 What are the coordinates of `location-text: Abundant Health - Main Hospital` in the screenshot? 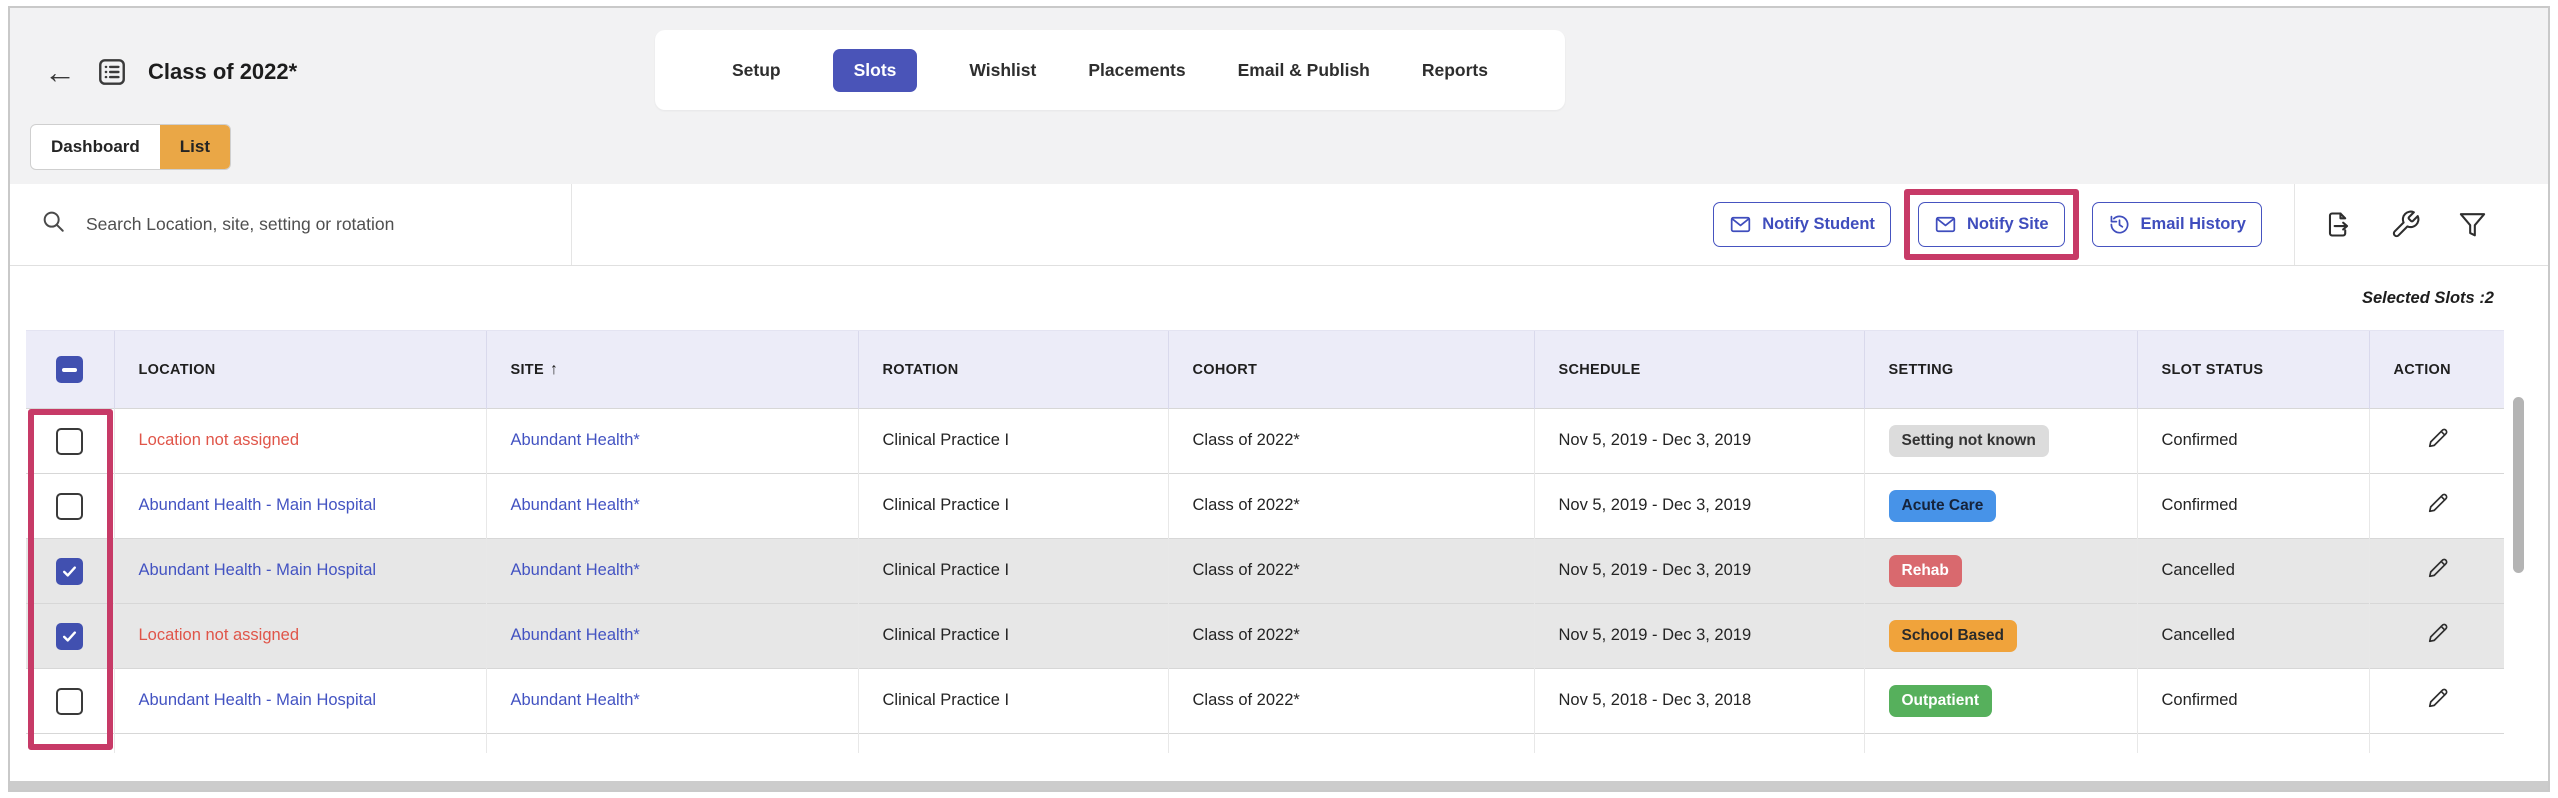 It's located at (257, 700).